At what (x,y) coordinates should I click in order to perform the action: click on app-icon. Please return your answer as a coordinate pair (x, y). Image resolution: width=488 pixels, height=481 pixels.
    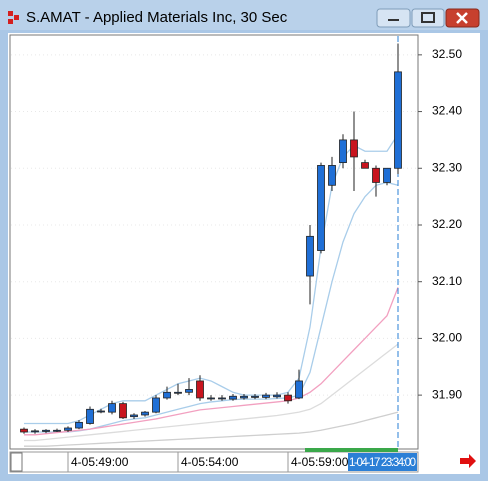
    Looking at the image, I should click on (13, 17).